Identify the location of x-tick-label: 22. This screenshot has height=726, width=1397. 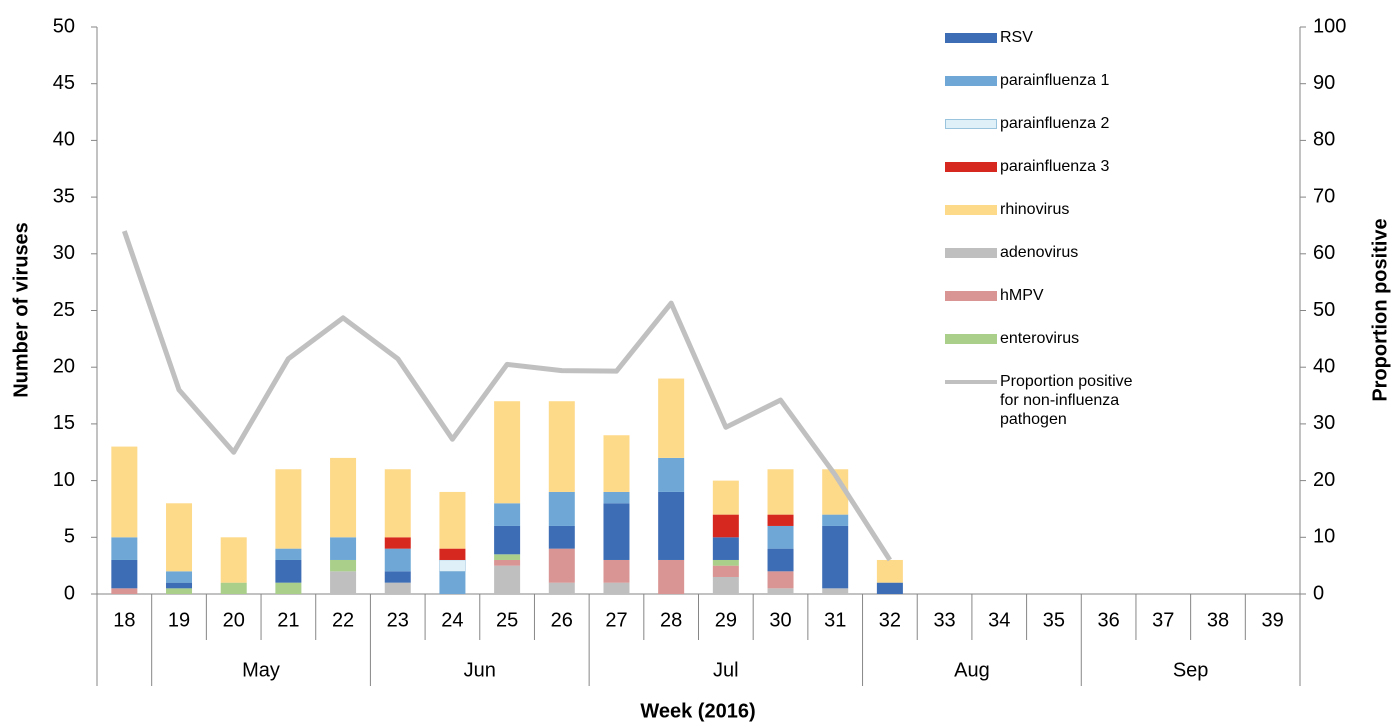
(343, 620).